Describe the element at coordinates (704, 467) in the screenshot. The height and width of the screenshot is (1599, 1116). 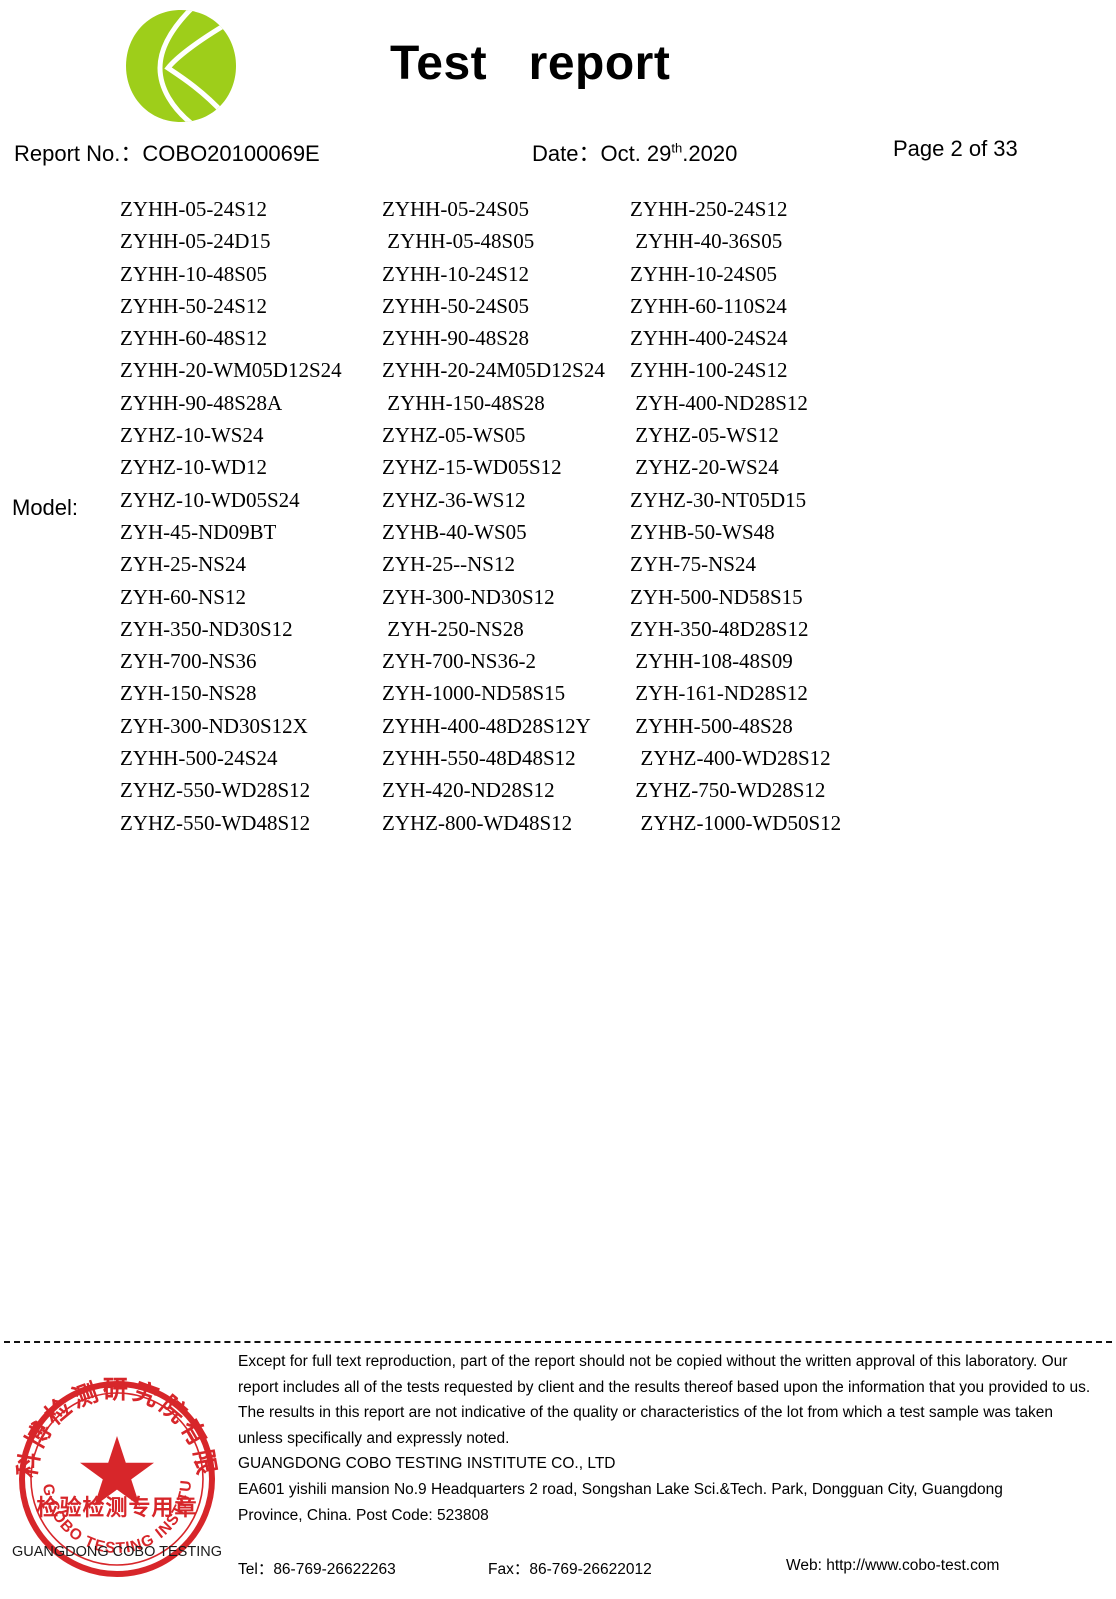
I see `model-code: ZYHZ-20-WS24` at that location.